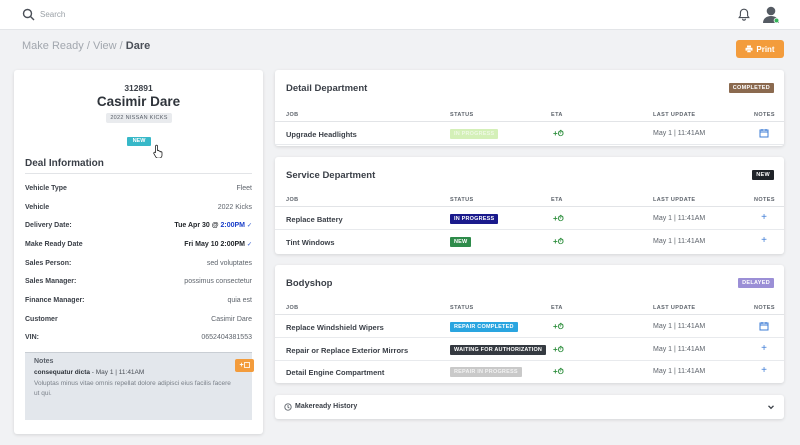 The width and height of the screenshot is (800, 445). Describe the element at coordinates (139, 141) in the screenshot. I see `deal-status-badge: NEW` at that location.